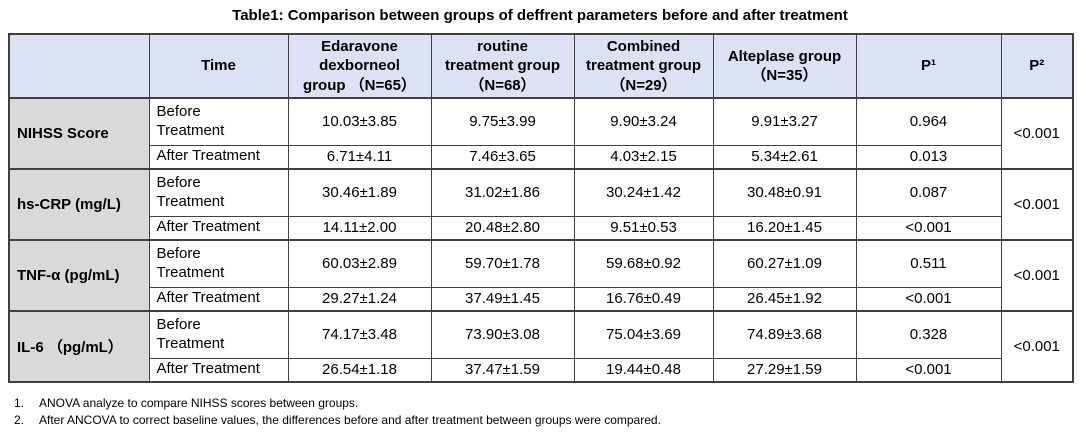  I want to click on col-header-p2: P², so click(1037, 66).